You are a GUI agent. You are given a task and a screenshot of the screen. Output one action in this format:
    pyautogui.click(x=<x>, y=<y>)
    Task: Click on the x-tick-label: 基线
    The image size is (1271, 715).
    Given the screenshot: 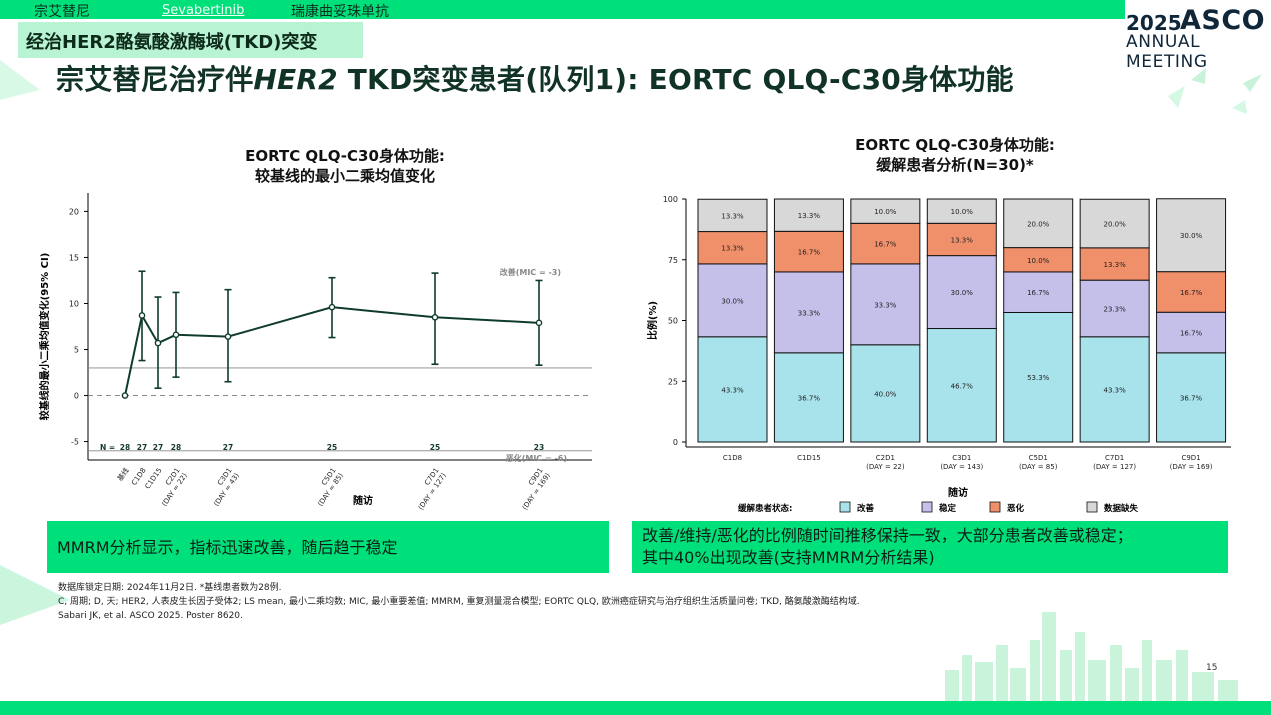 What is the action you would take?
    pyautogui.click(x=122, y=474)
    